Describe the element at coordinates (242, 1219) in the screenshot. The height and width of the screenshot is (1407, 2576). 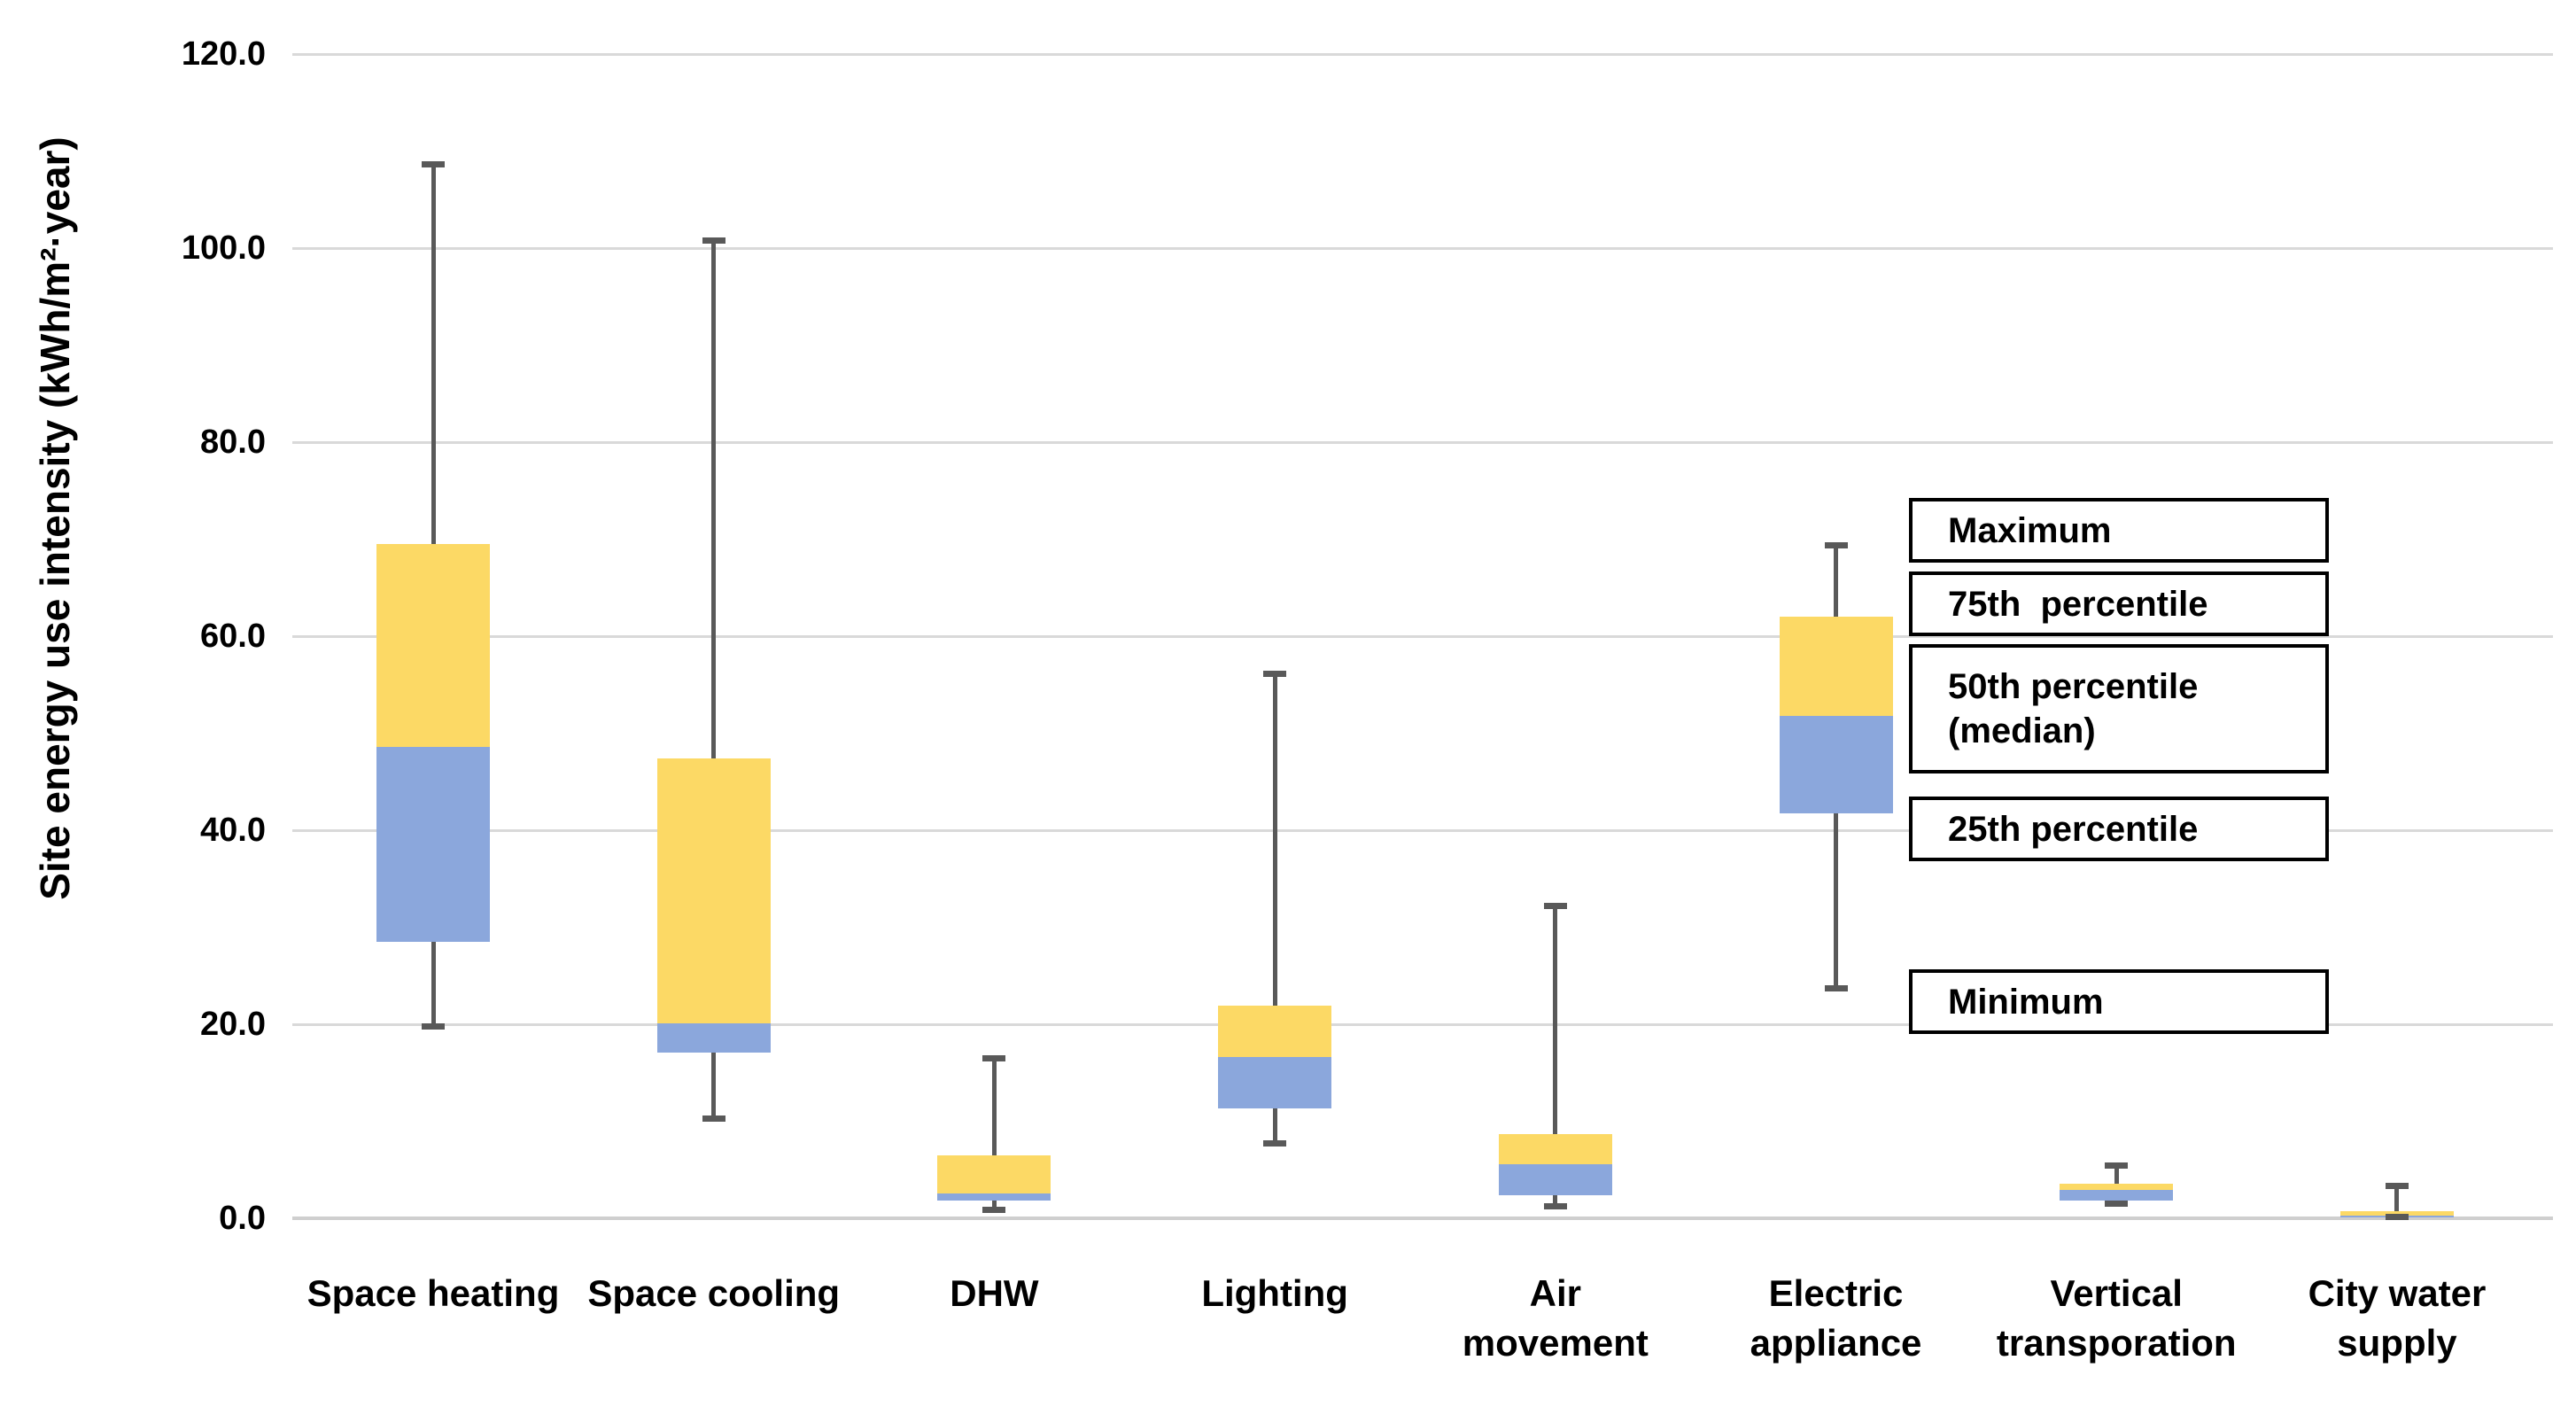
I see `y-tick-label: 0.0` at that location.